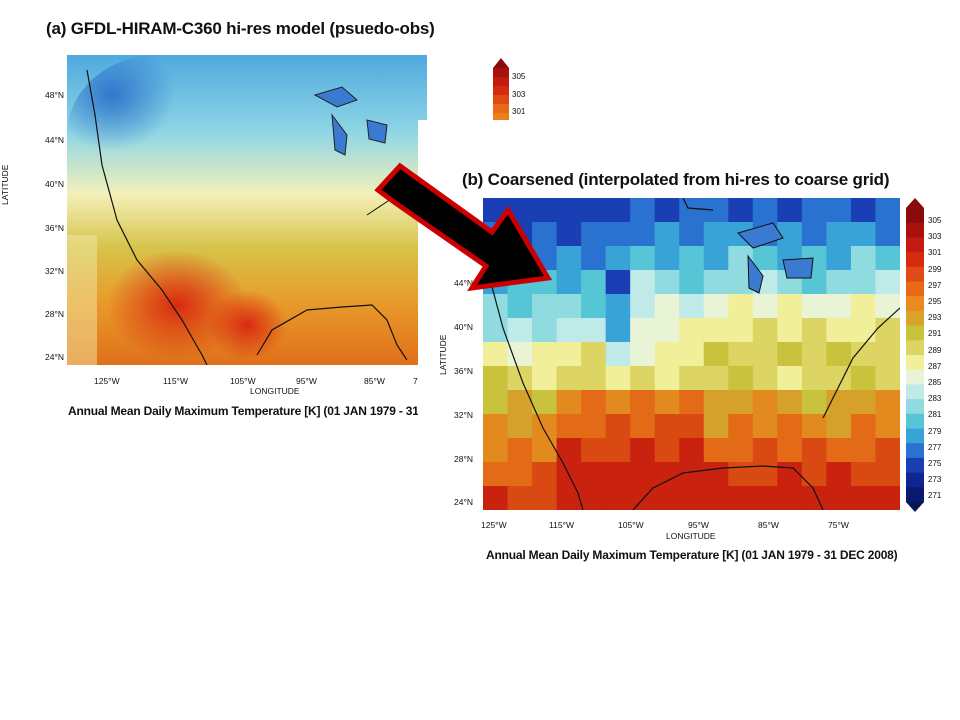  Describe the element at coordinates (935, 366) in the screenshot. I see `colorbar-label: 287` at that location.